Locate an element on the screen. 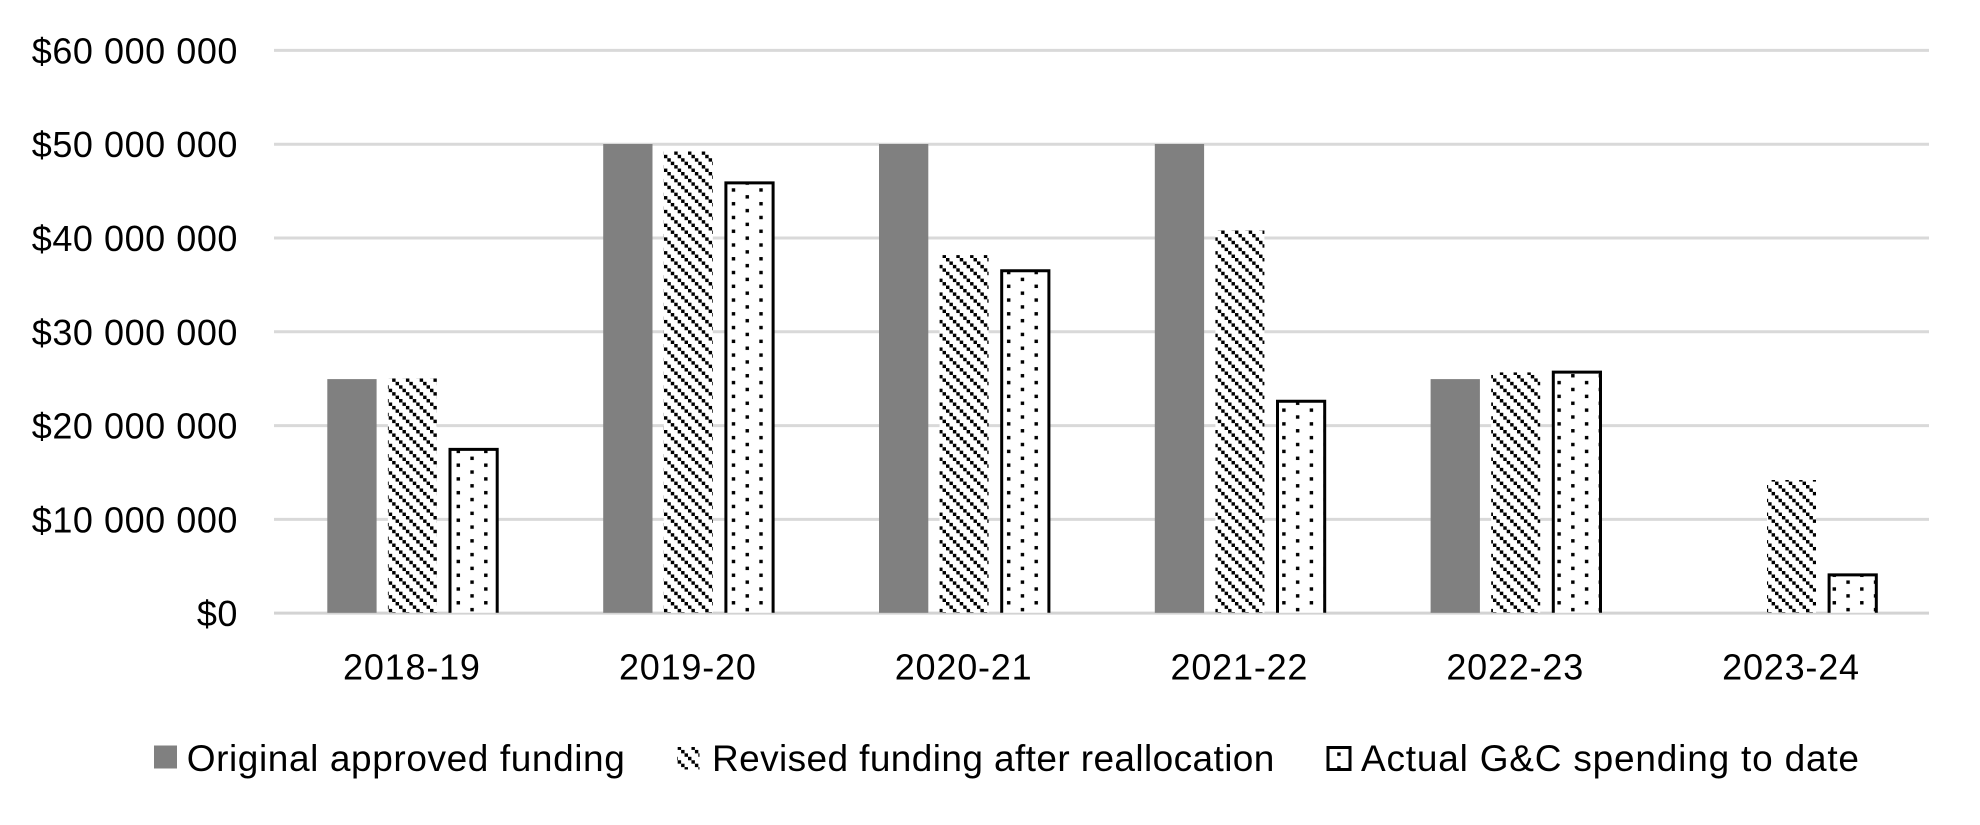 This screenshot has height=825, width=1980. svg-text: $10 000 000 is located at coordinates (135, 519).